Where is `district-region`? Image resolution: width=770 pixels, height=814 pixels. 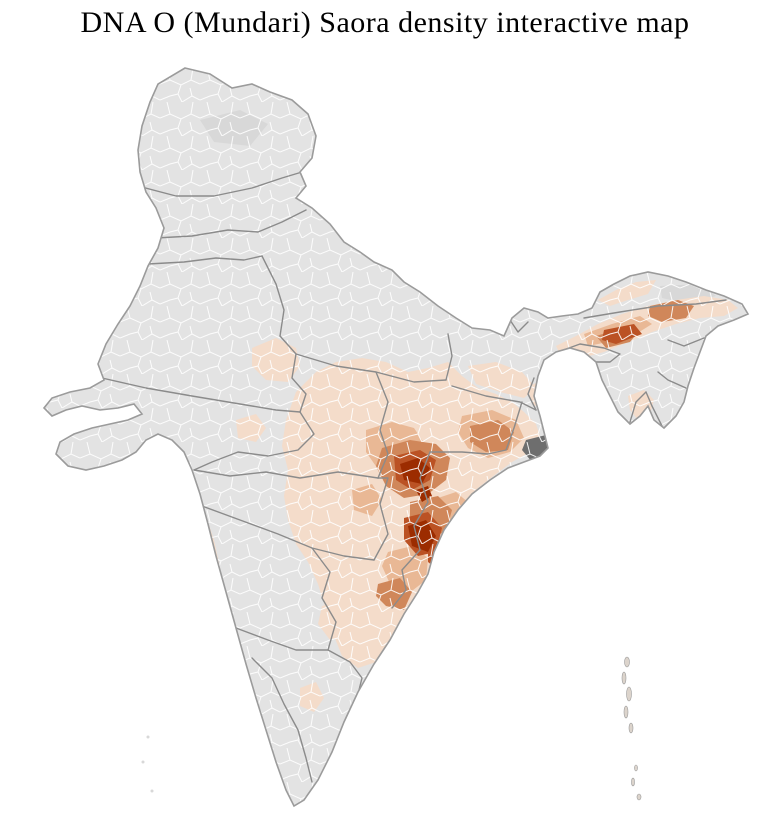 district-region is located at coordinates (491, 308).